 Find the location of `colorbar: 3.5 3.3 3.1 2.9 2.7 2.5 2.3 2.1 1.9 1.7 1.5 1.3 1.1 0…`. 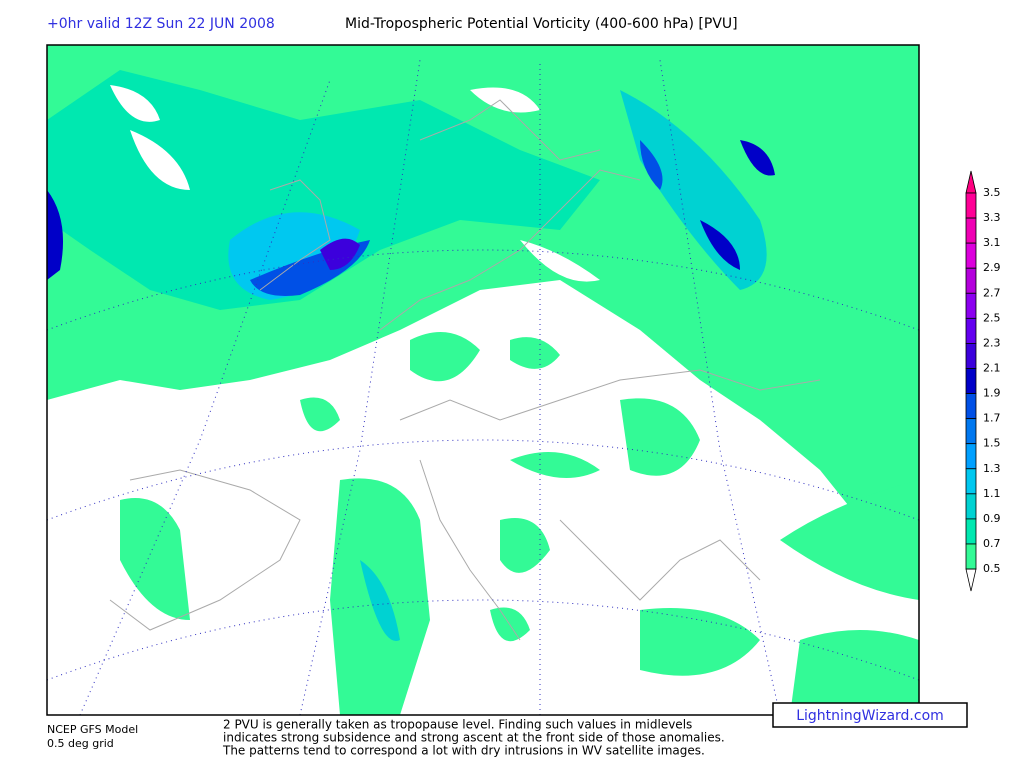

colorbar: 3.5 3.3 3.1 2.9 2.7 2.5 2.3 2.1 1.9 1.7 1.5 1.3 1.1 0… is located at coordinates (983, 381).